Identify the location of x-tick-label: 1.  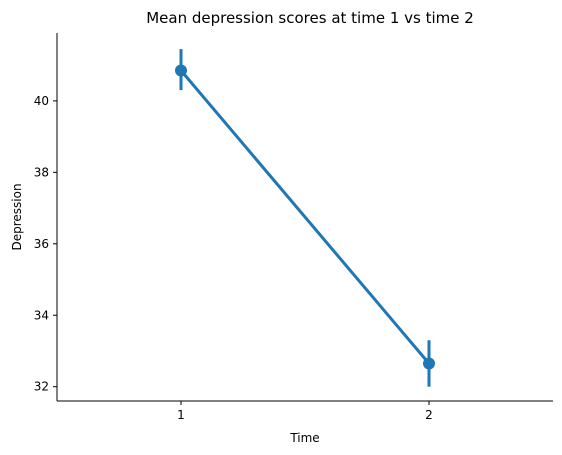
(181, 415).